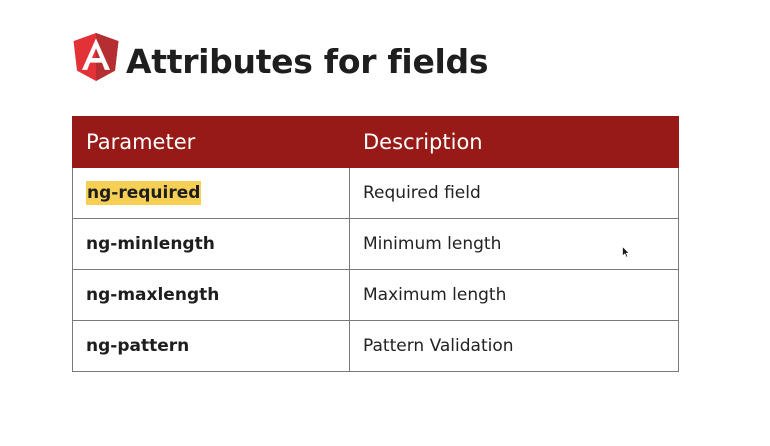 Image resolution: width=770 pixels, height=446 pixels. I want to click on parameter-cell: ng-pattern, so click(211, 346).